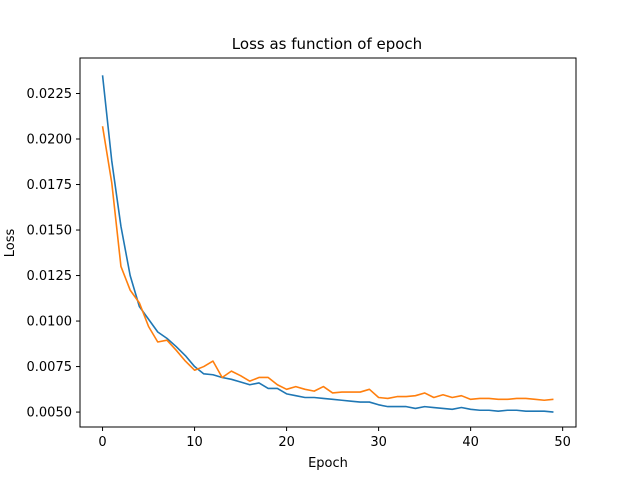 This screenshot has height=480, width=640. What do you see at coordinates (194, 442) in the screenshot?
I see `x-tick-label: 10` at bounding box center [194, 442].